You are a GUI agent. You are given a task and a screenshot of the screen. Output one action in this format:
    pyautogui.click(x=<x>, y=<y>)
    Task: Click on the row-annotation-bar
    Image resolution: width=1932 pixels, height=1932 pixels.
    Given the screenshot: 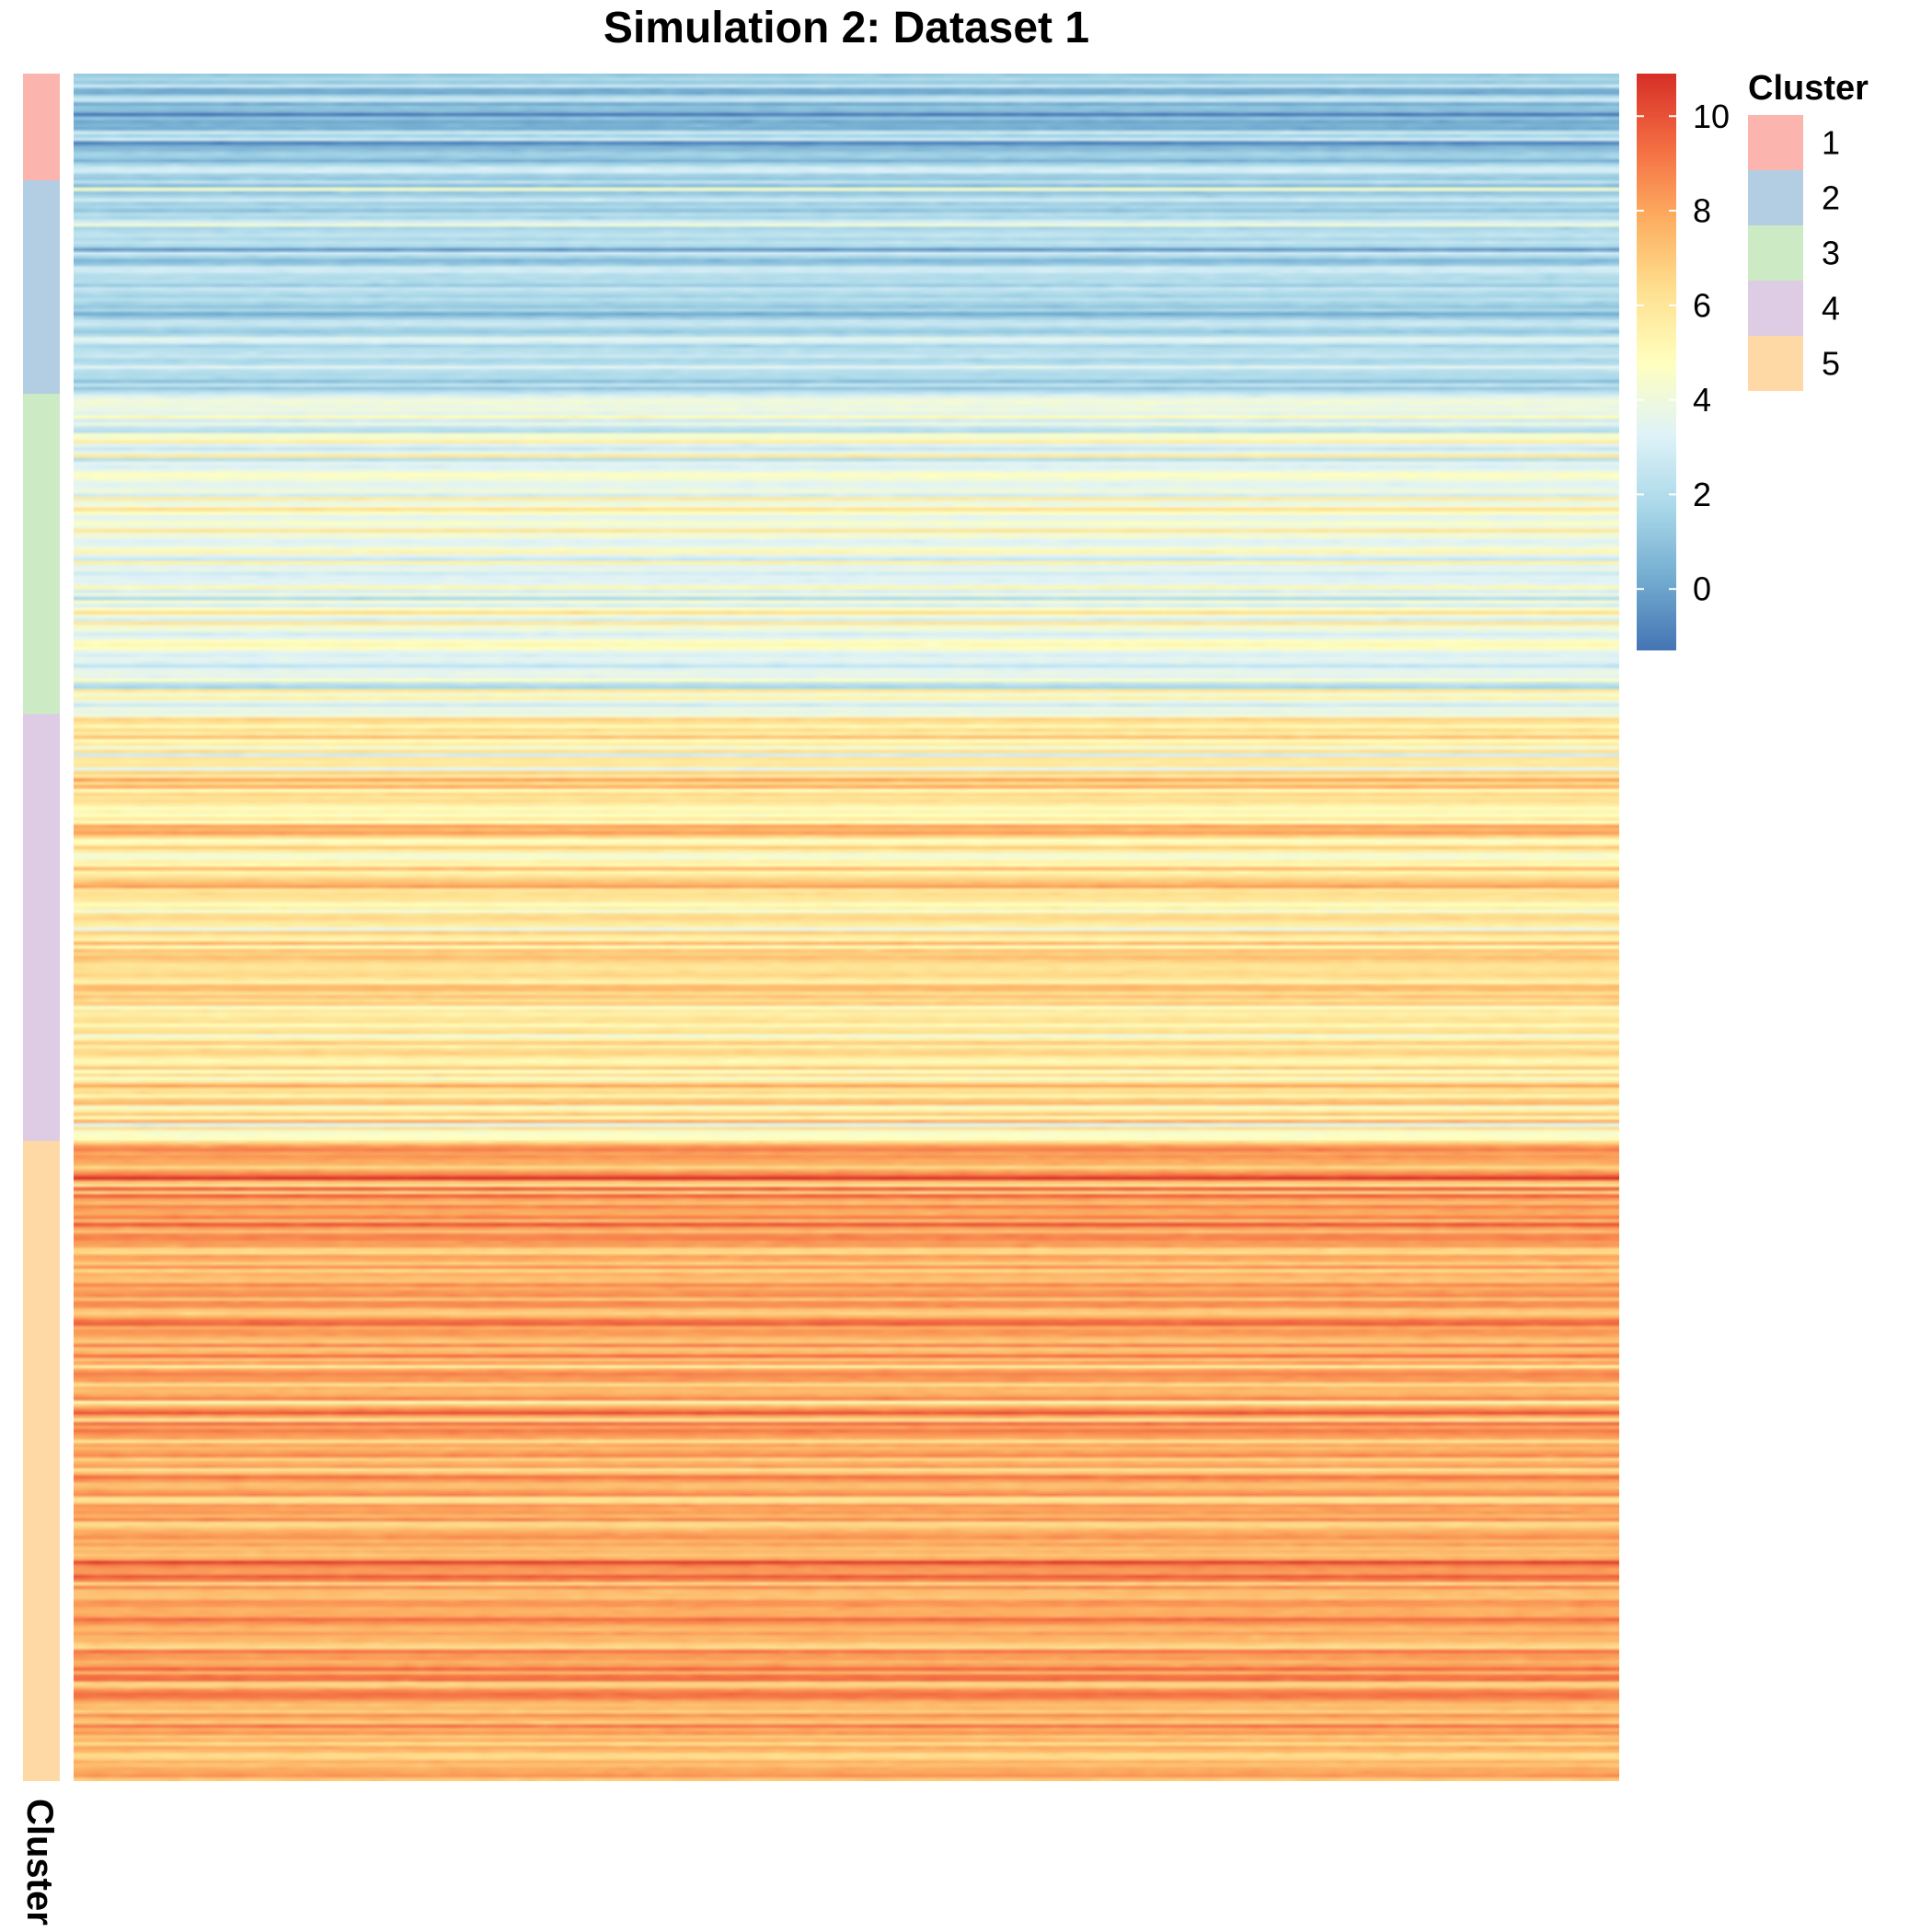 What is the action you would take?
    pyautogui.click(x=41, y=927)
    